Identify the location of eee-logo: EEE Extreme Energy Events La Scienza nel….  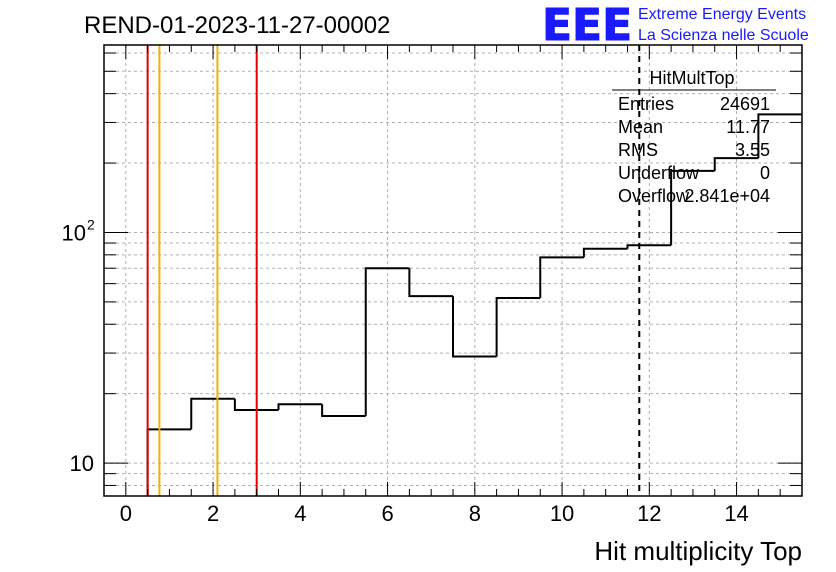
(675, 26).